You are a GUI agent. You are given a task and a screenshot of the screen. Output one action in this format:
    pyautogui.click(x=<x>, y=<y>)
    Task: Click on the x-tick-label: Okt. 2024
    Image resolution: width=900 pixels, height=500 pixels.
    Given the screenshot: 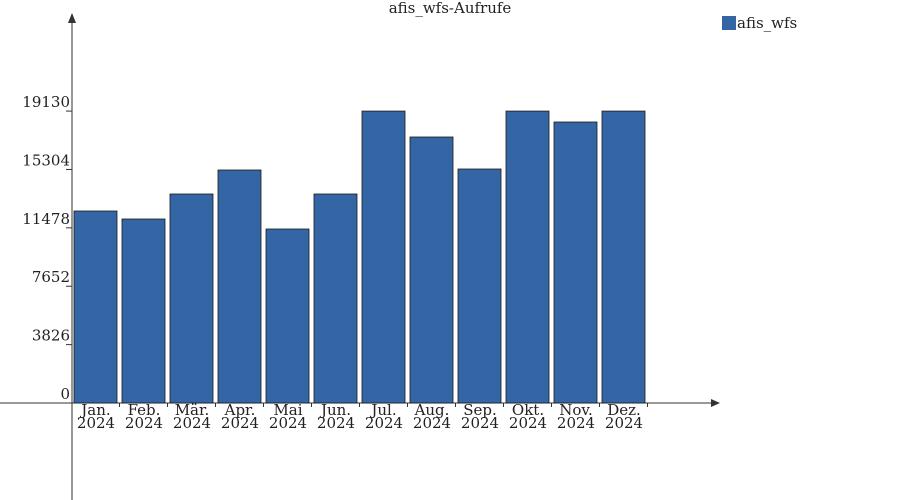 What is the action you would take?
    pyautogui.click(x=528, y=416)
    